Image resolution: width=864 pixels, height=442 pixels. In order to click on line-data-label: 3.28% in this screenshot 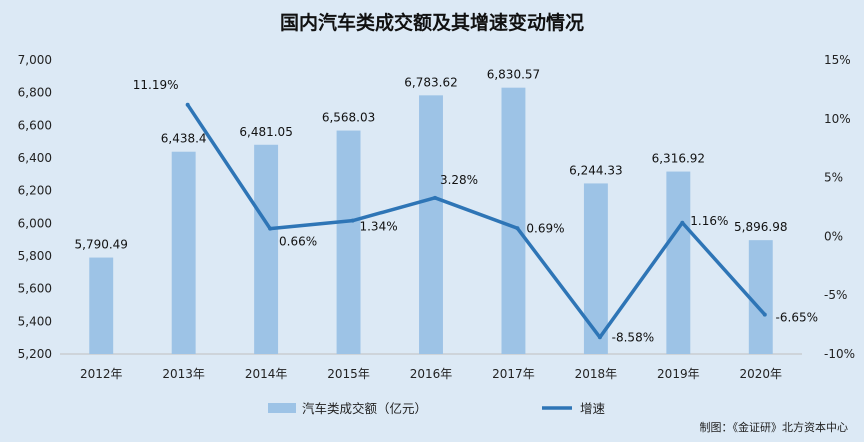, I will do `click(459, 180)`.